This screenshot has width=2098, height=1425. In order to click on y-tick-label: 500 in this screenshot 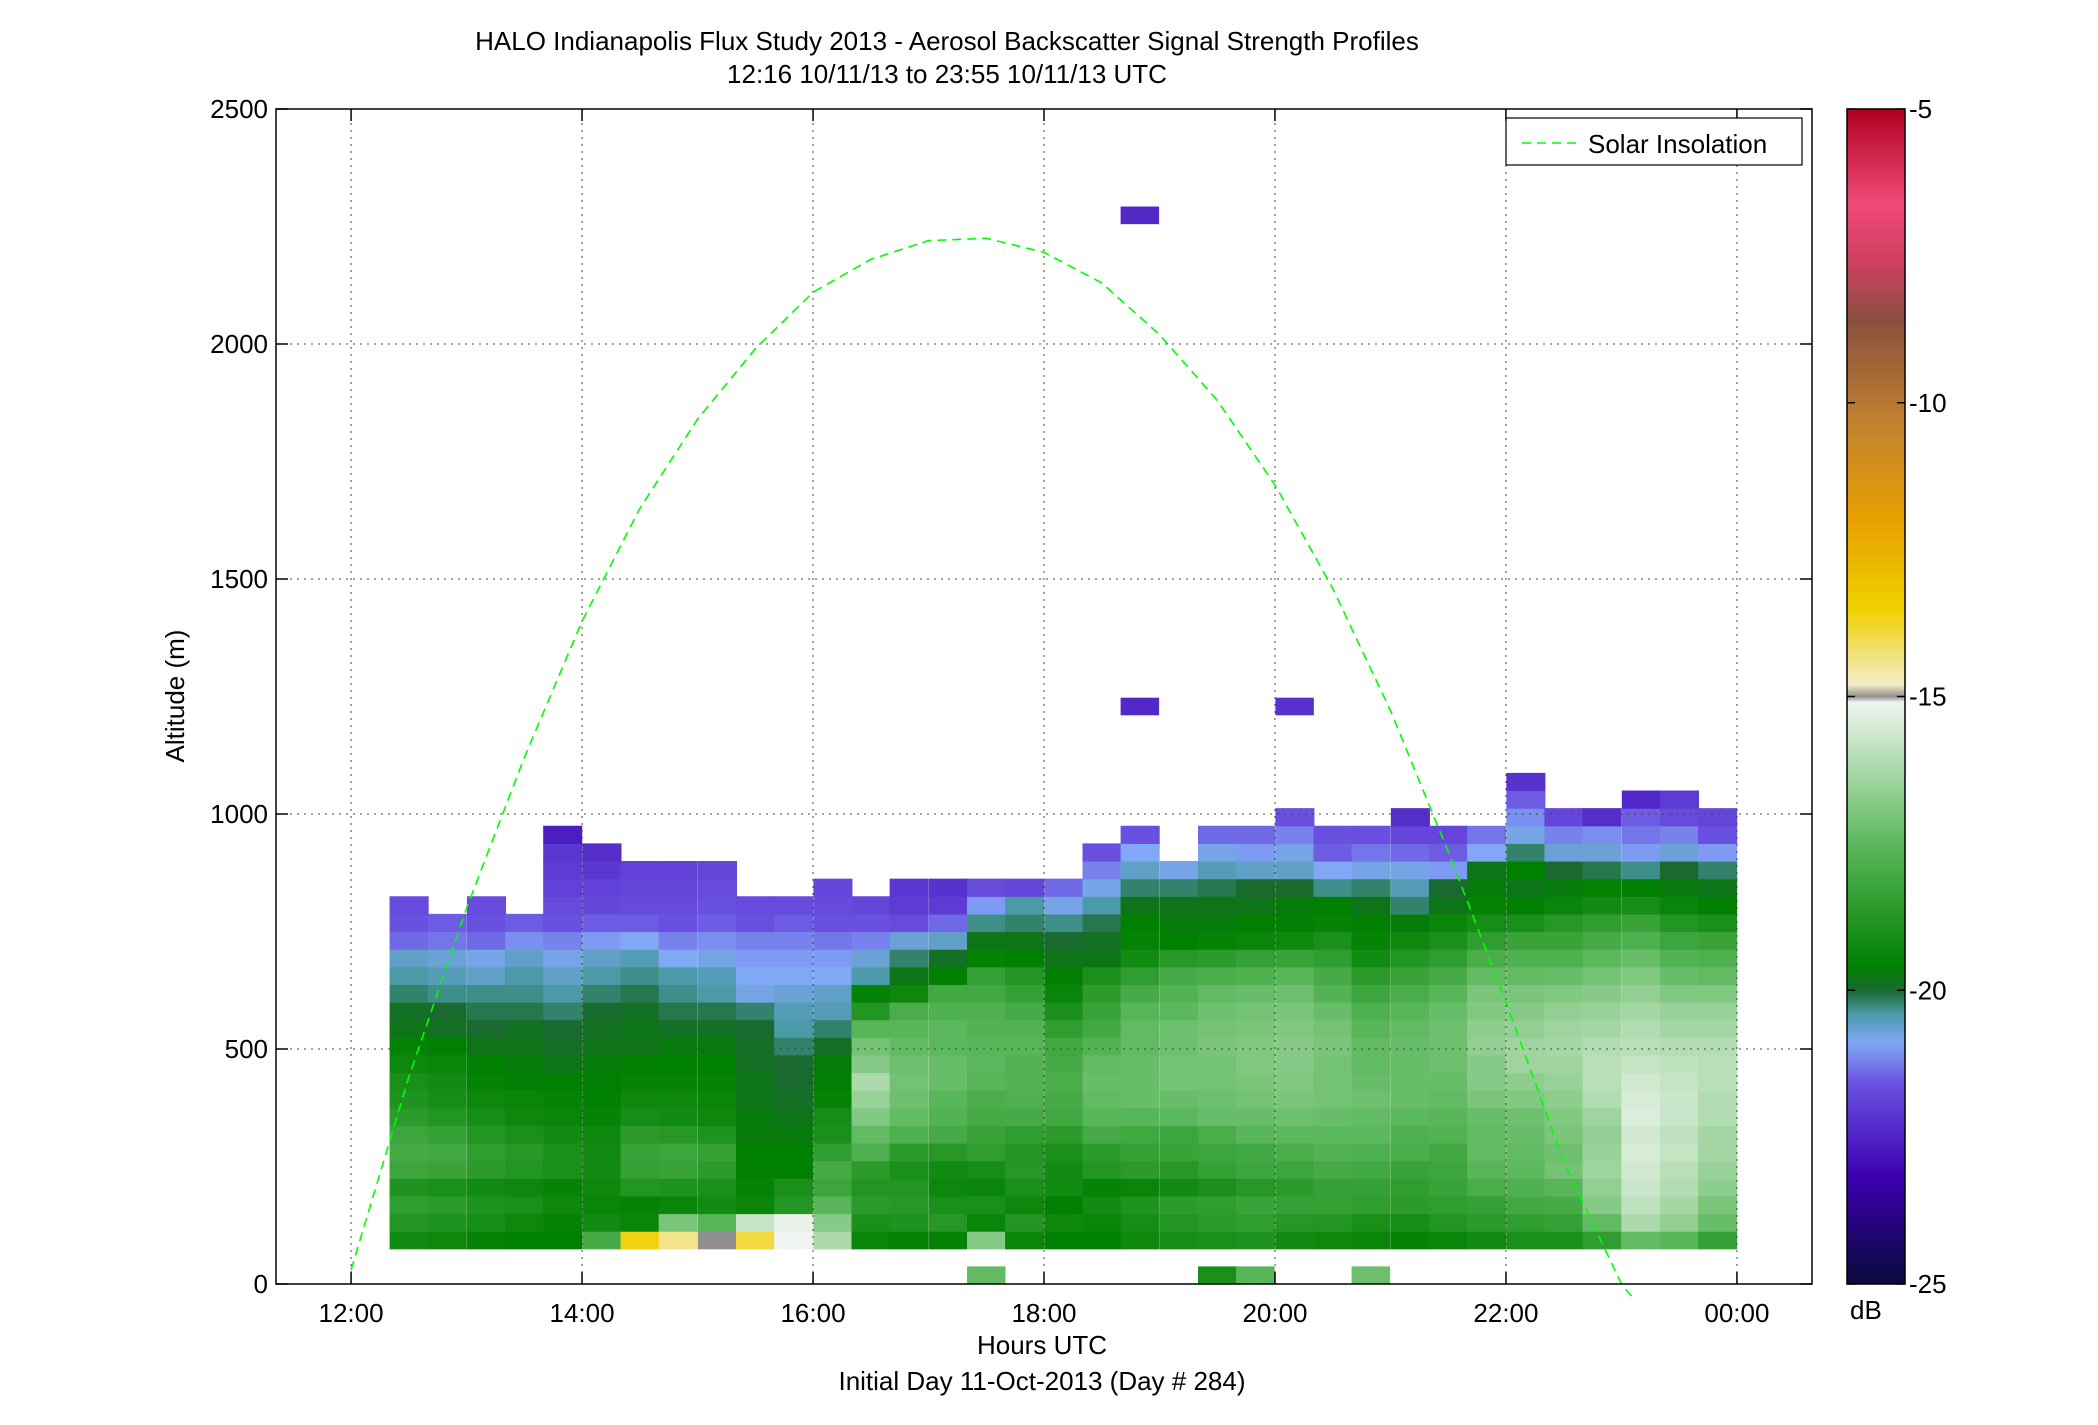, I will do `click(246, 1049)`.